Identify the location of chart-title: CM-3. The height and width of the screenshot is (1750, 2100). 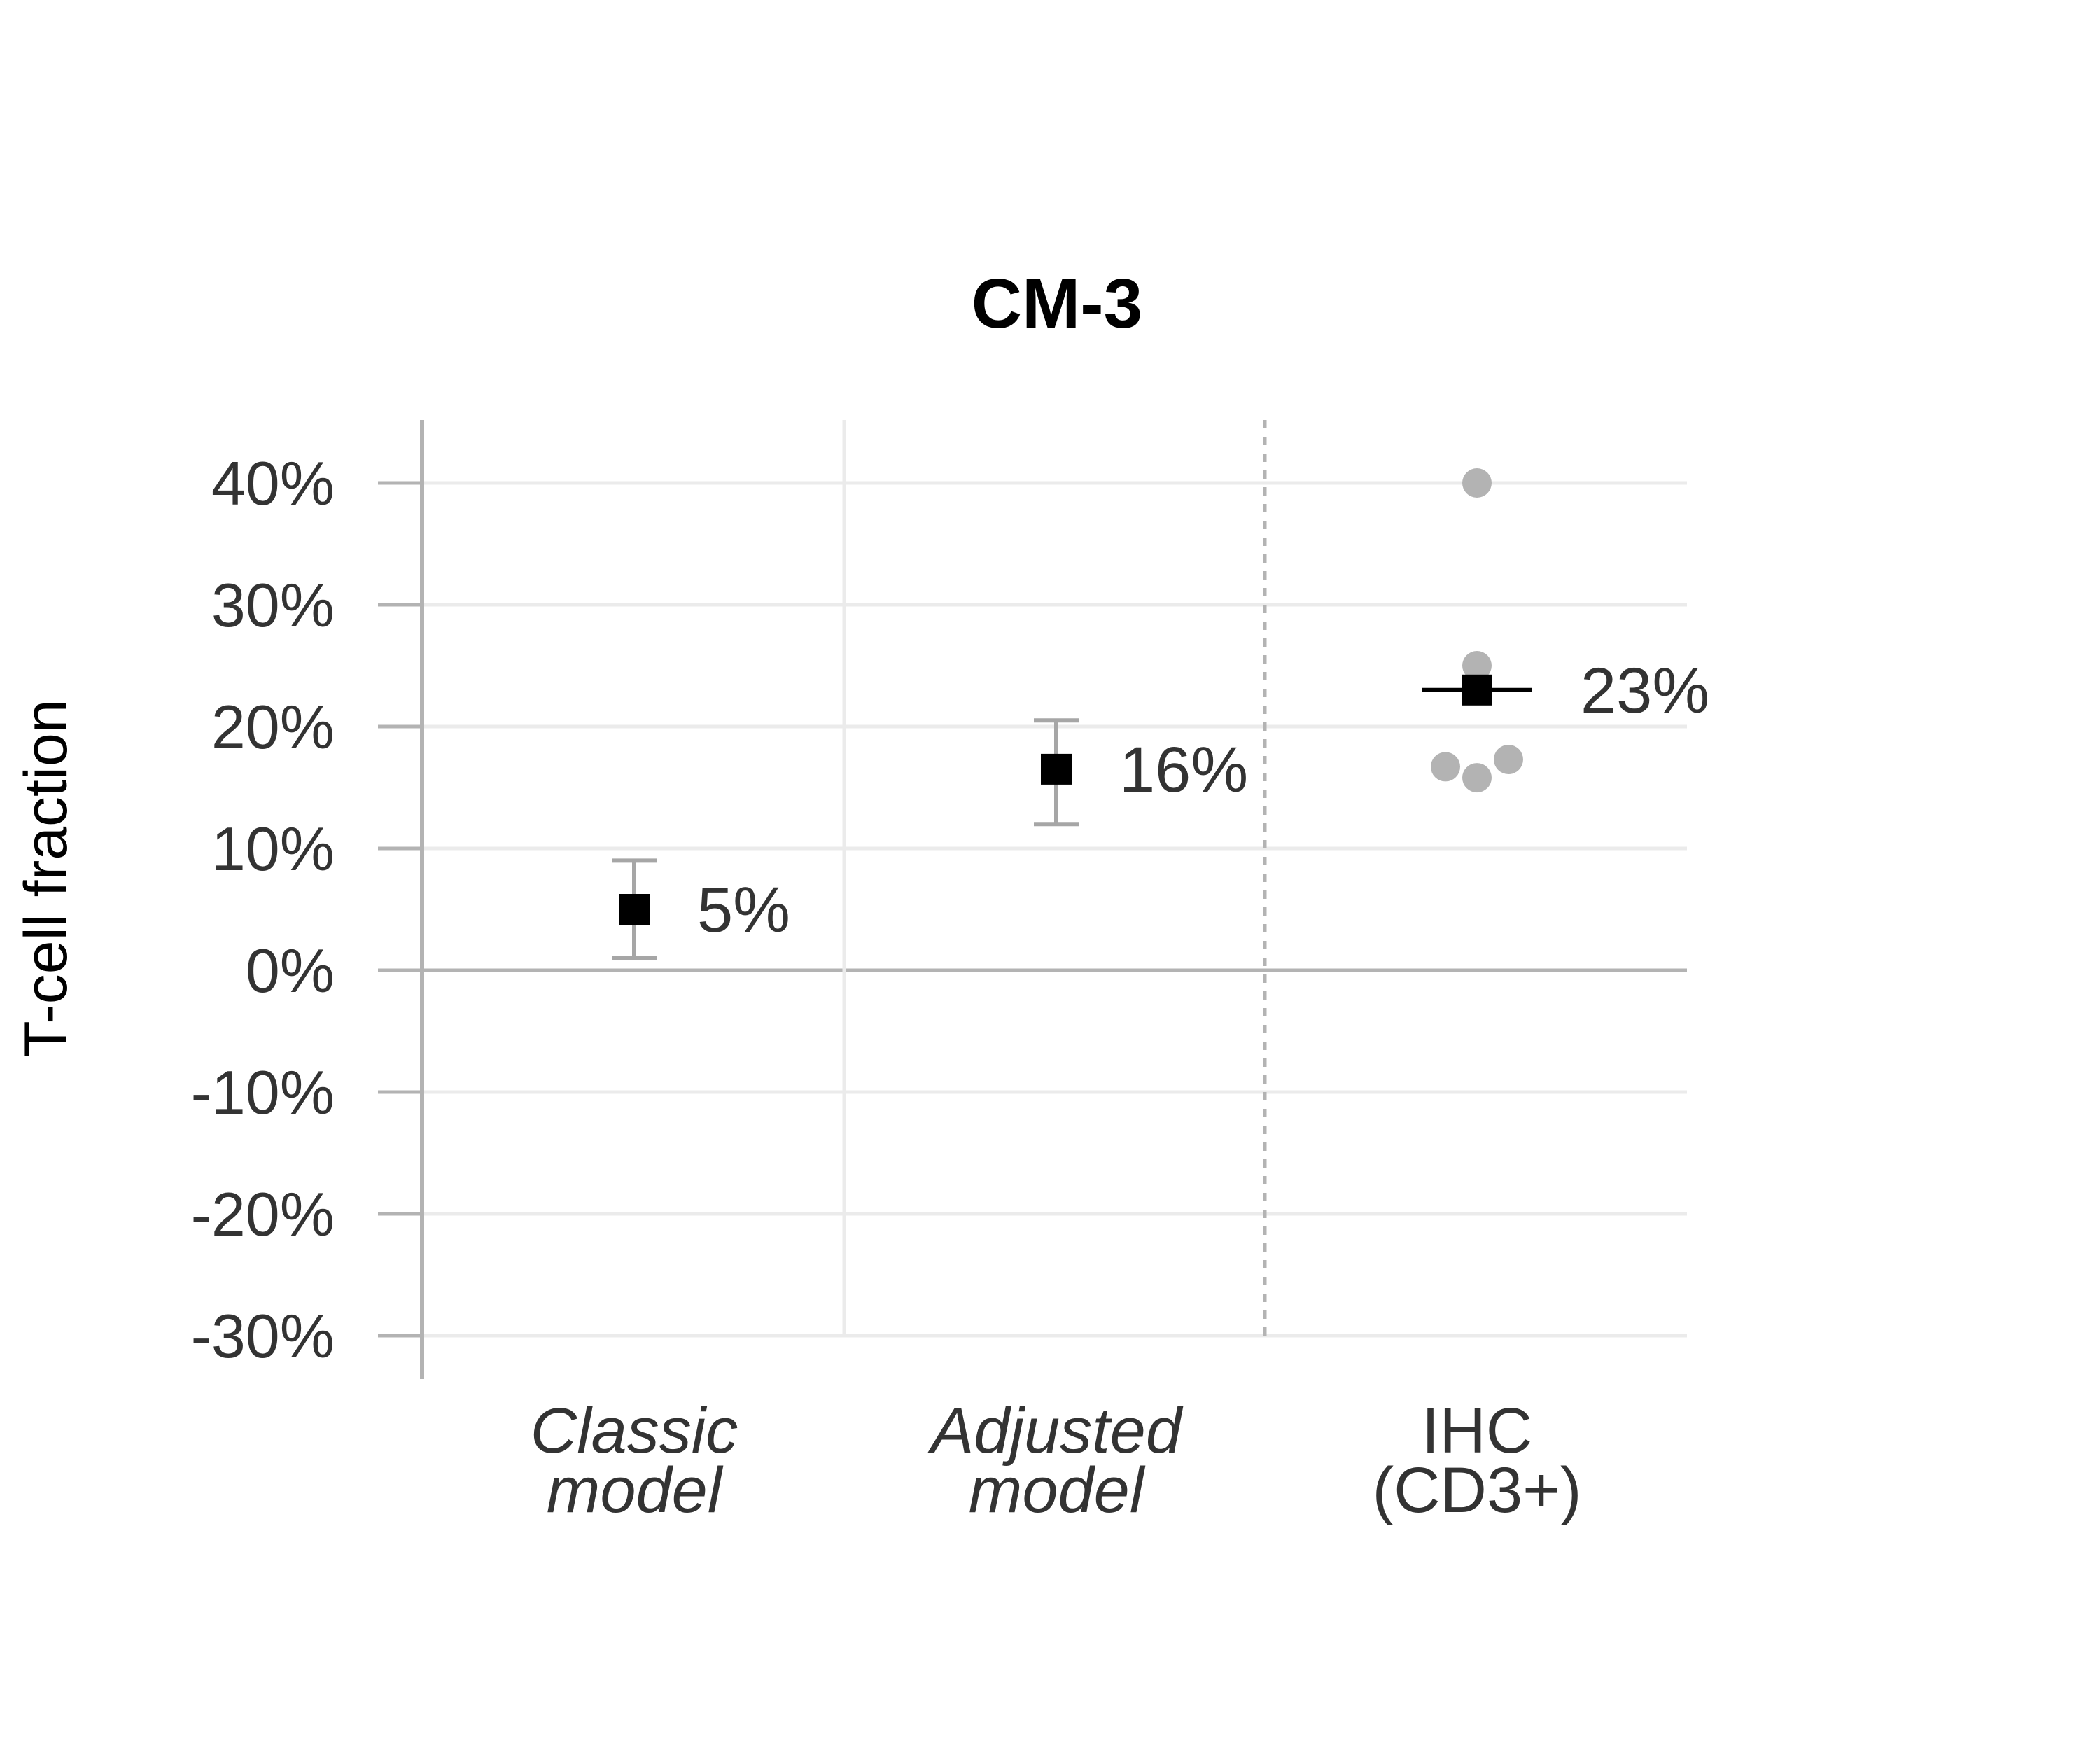
(1057, 304).